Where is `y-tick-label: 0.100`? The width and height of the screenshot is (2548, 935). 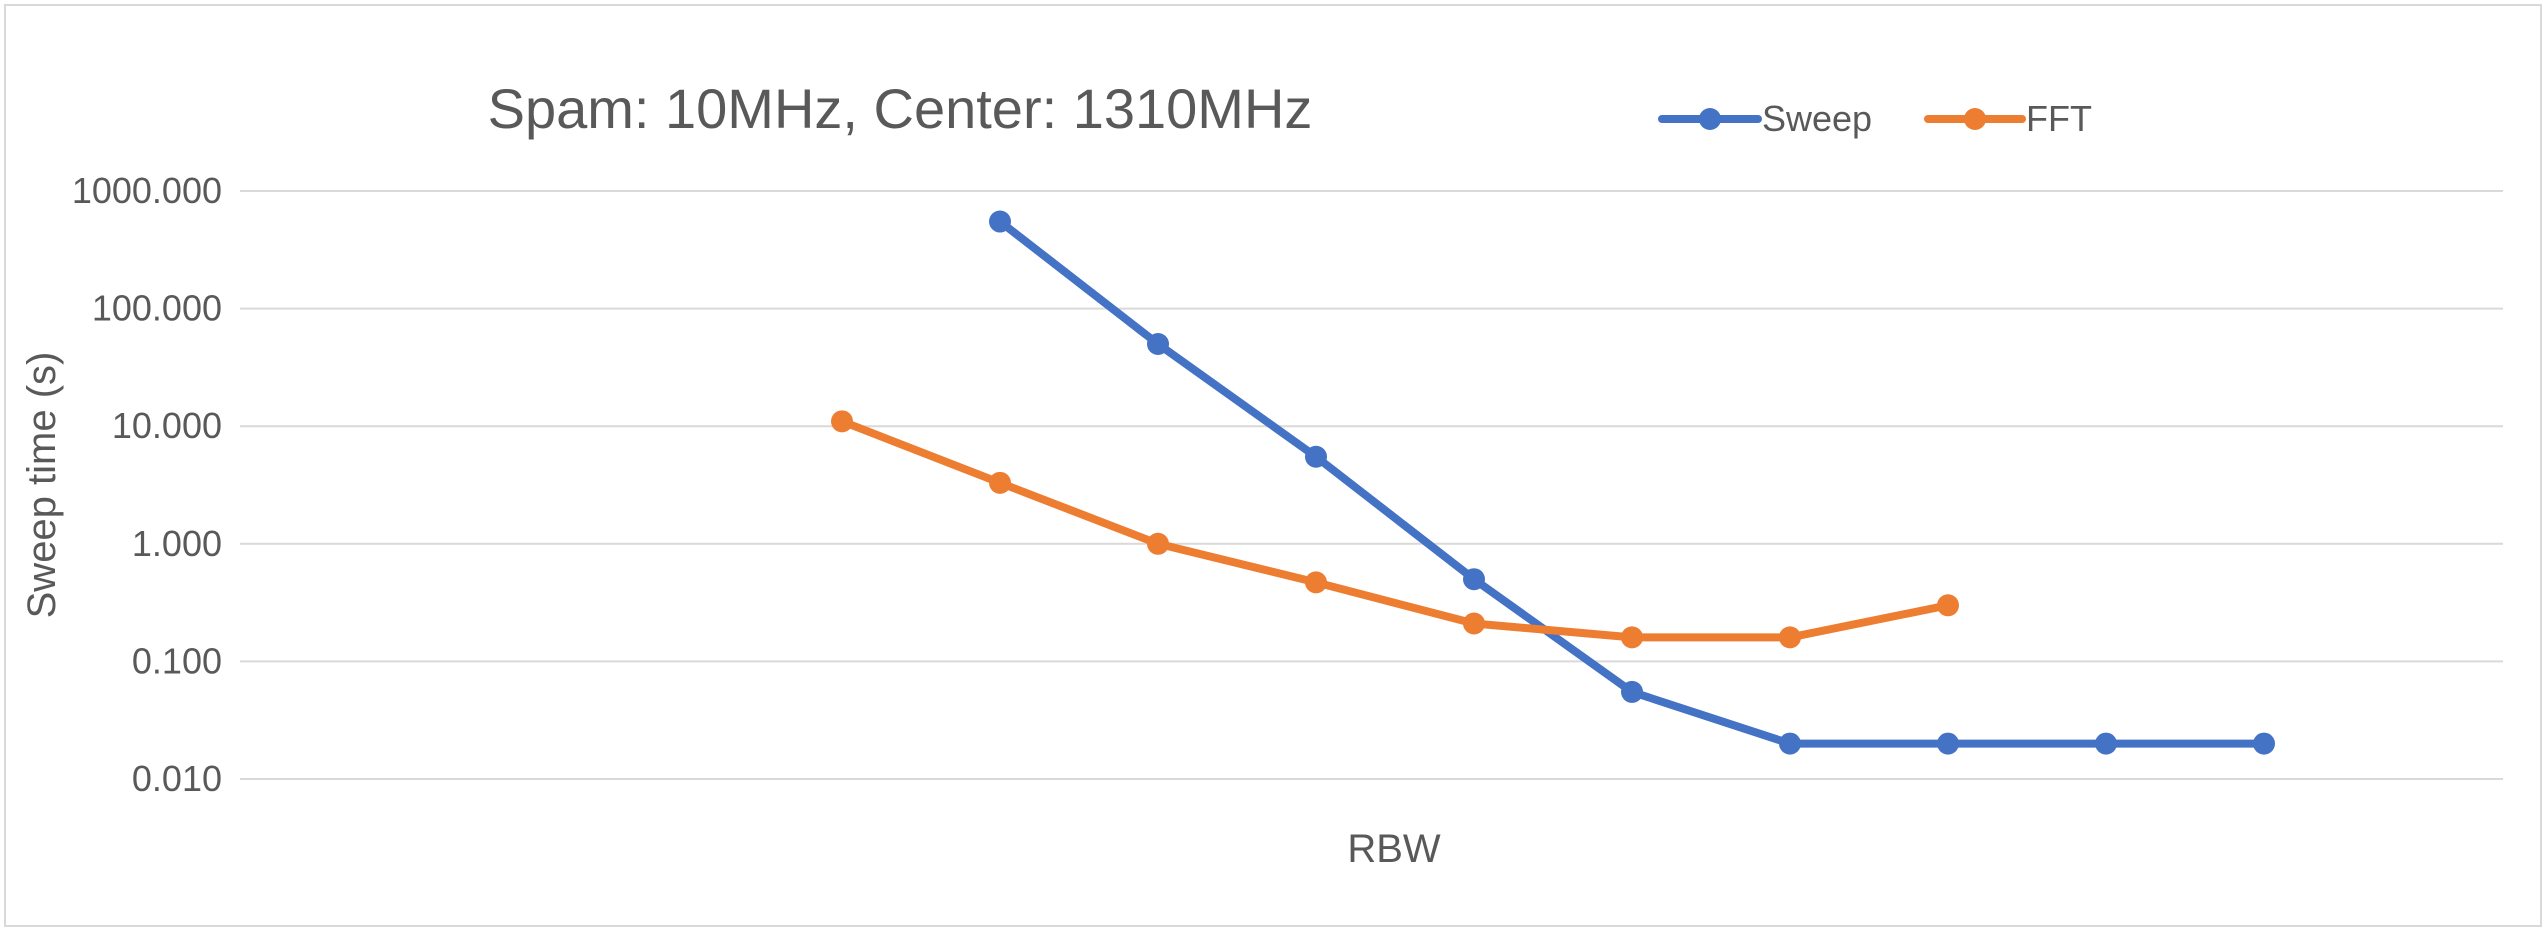 y-tick-label: 0.100 is located at coordinates (177, 660).